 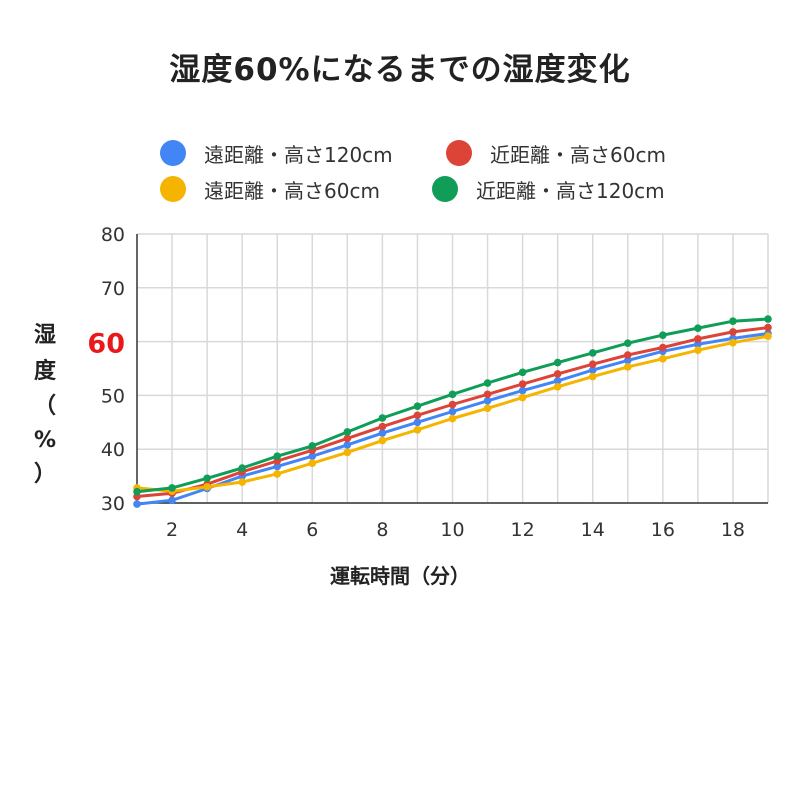 I want to click on x-tick-label: 10, so click(x=452, y=530).